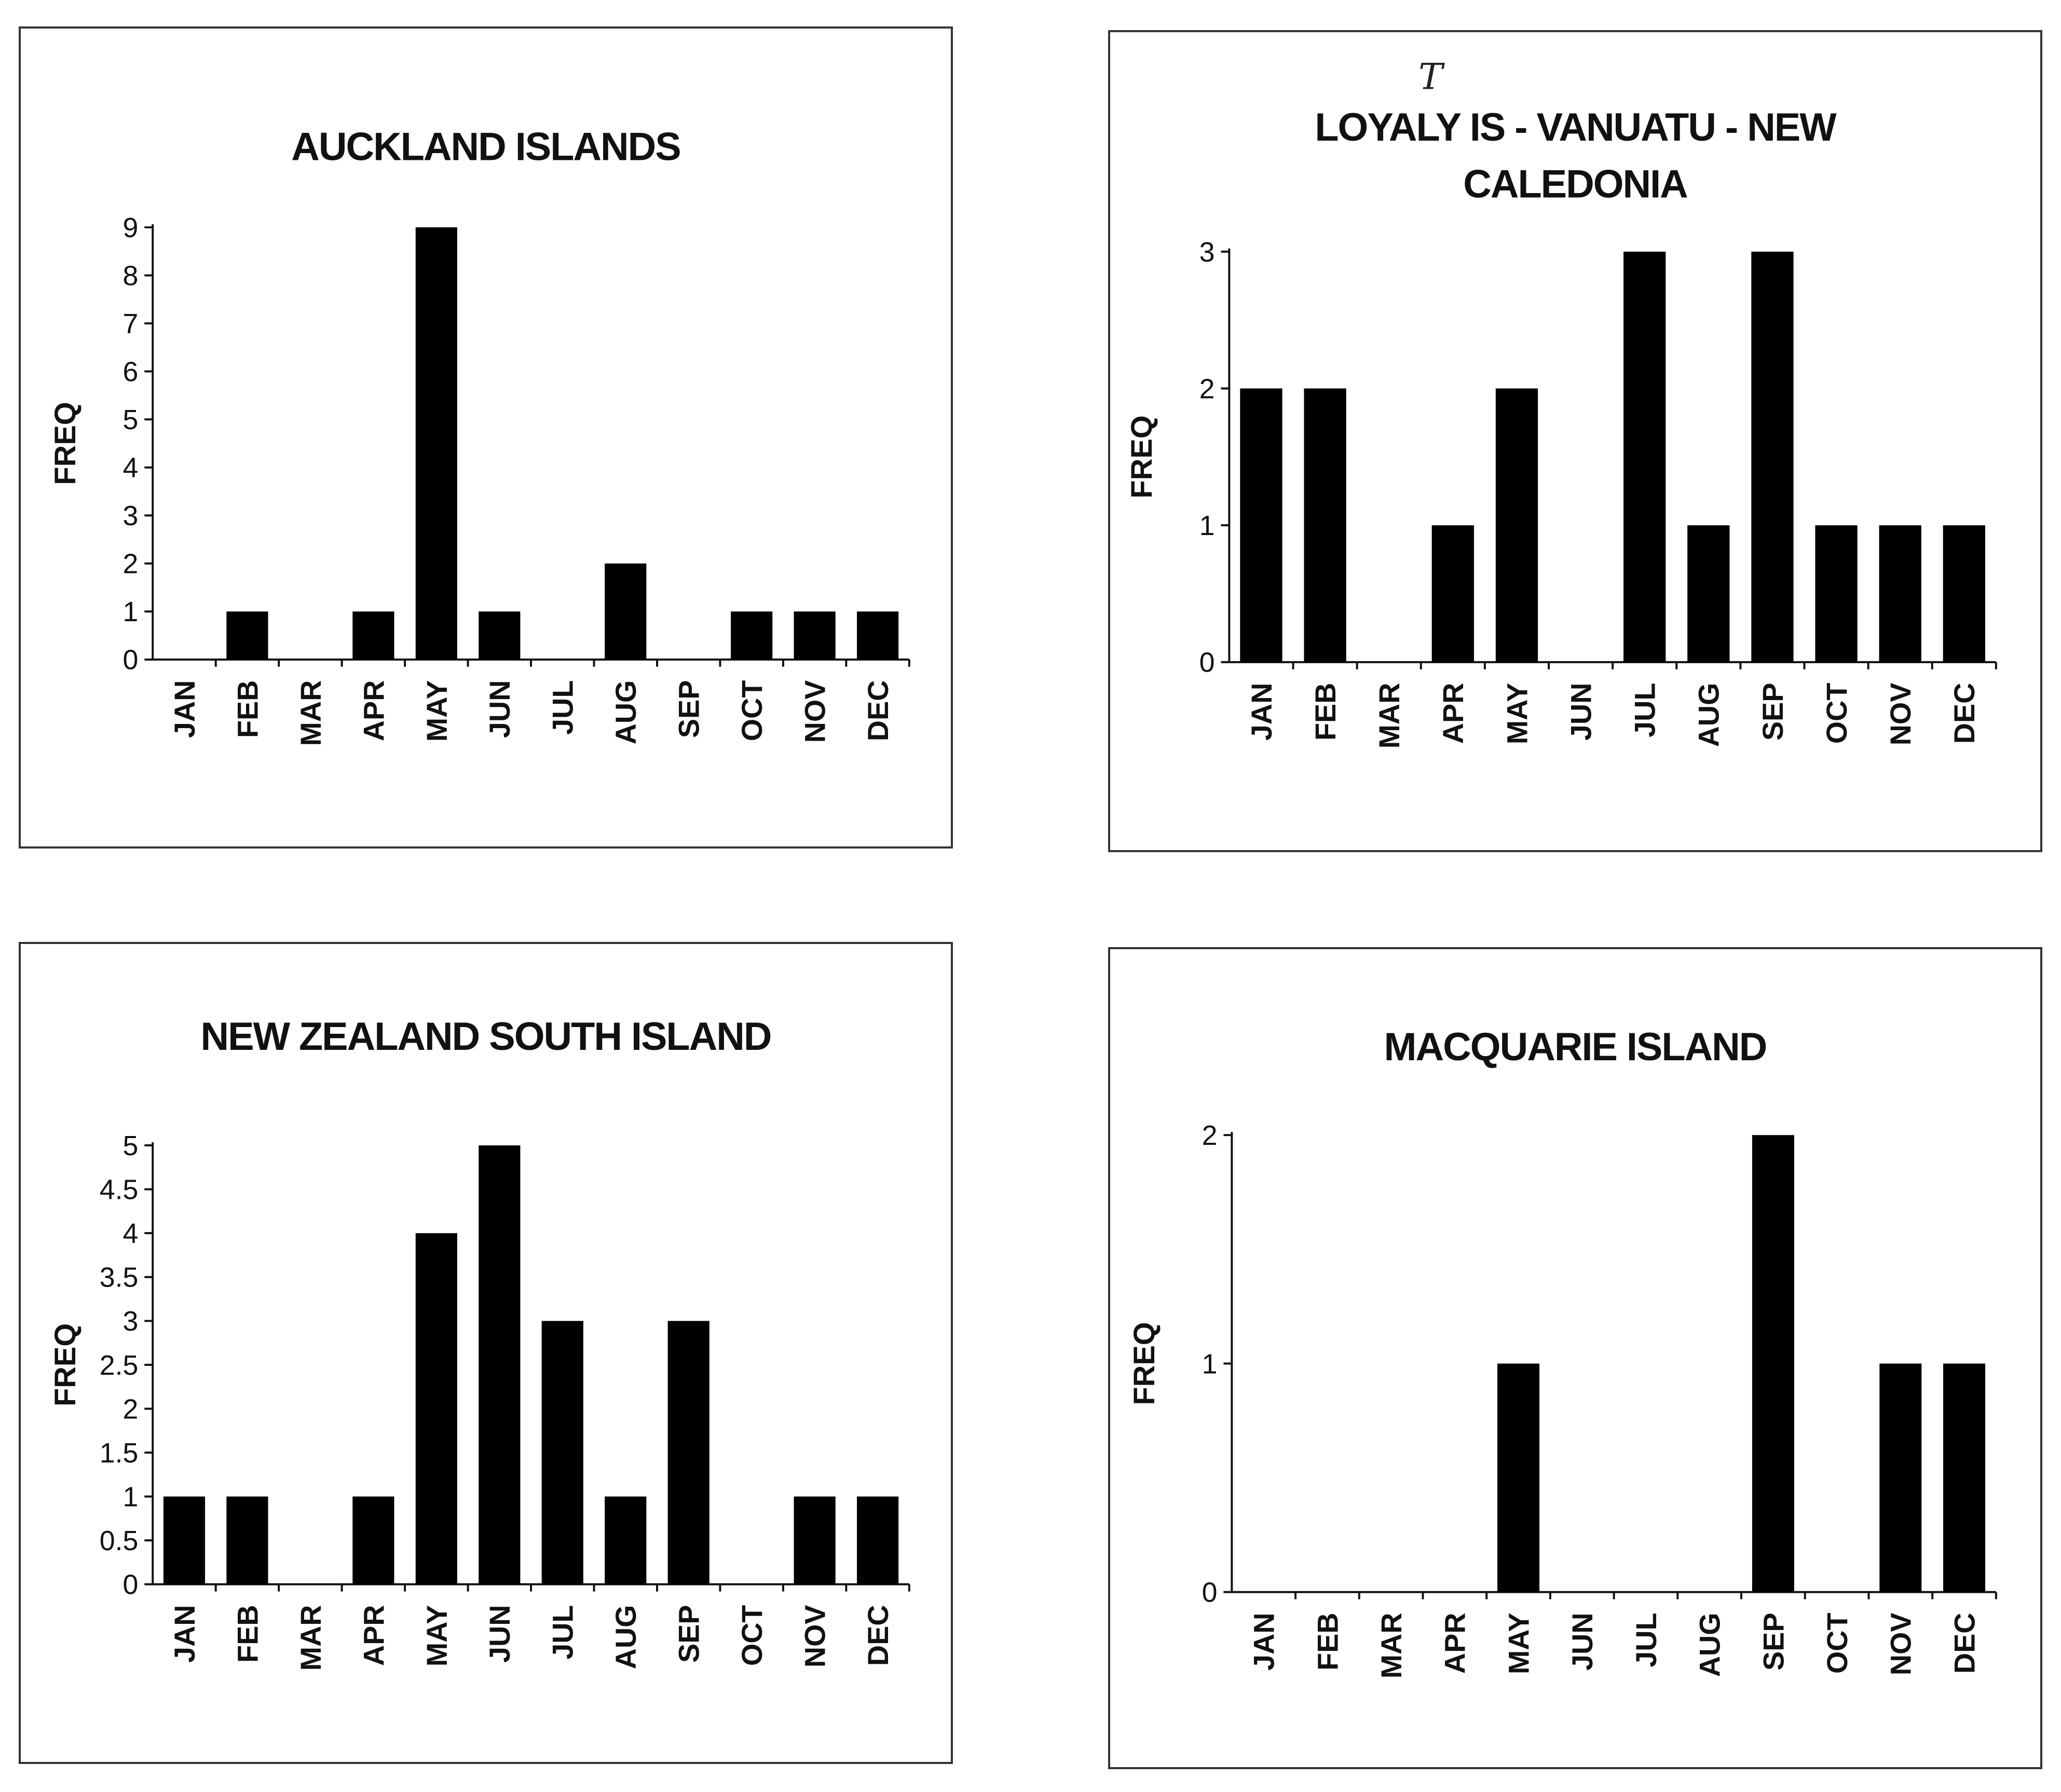 The image size is (2061, 1792). What do you see at coordinates (131, 323) in the screenshot?
I see `y-tick-label: 7` at bounding box center [131, 323].